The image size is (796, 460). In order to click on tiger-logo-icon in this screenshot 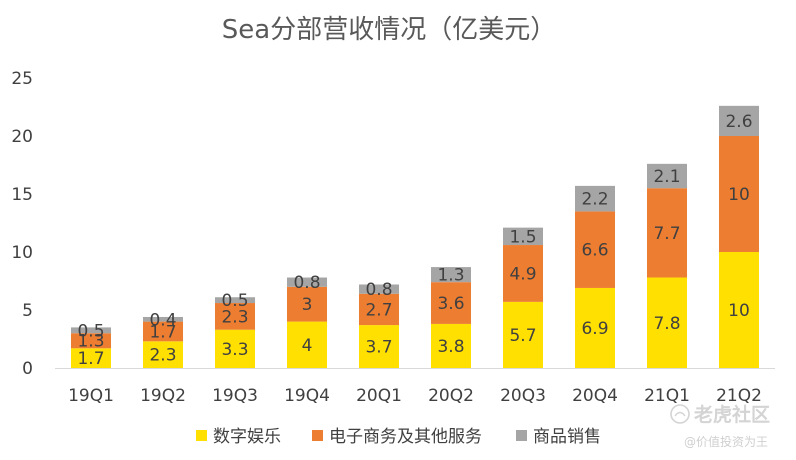, I will do `click(680, 414)`.